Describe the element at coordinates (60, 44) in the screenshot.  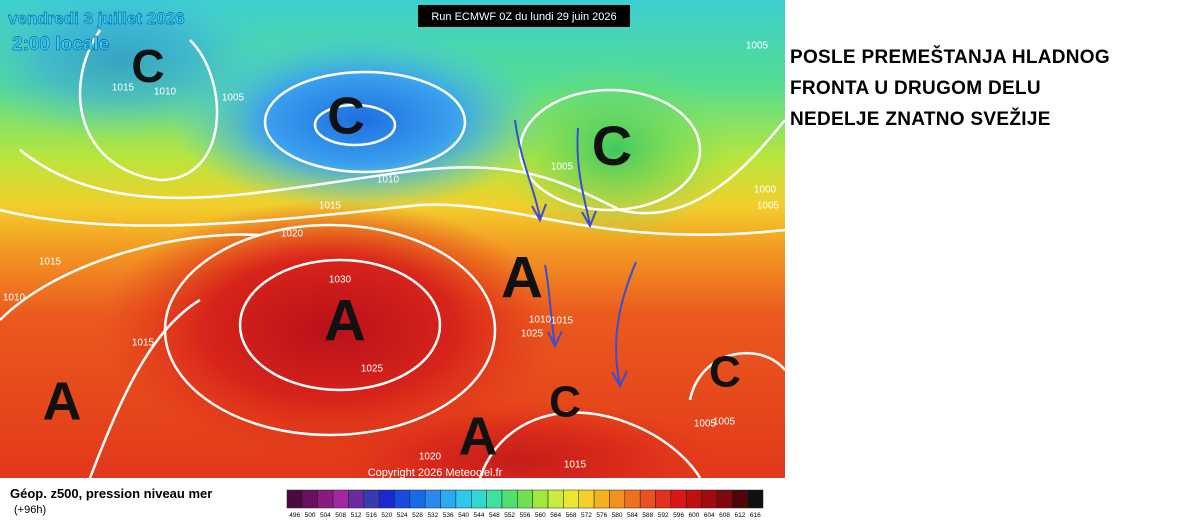
I see `time-label: 2:00 locale` at that location.